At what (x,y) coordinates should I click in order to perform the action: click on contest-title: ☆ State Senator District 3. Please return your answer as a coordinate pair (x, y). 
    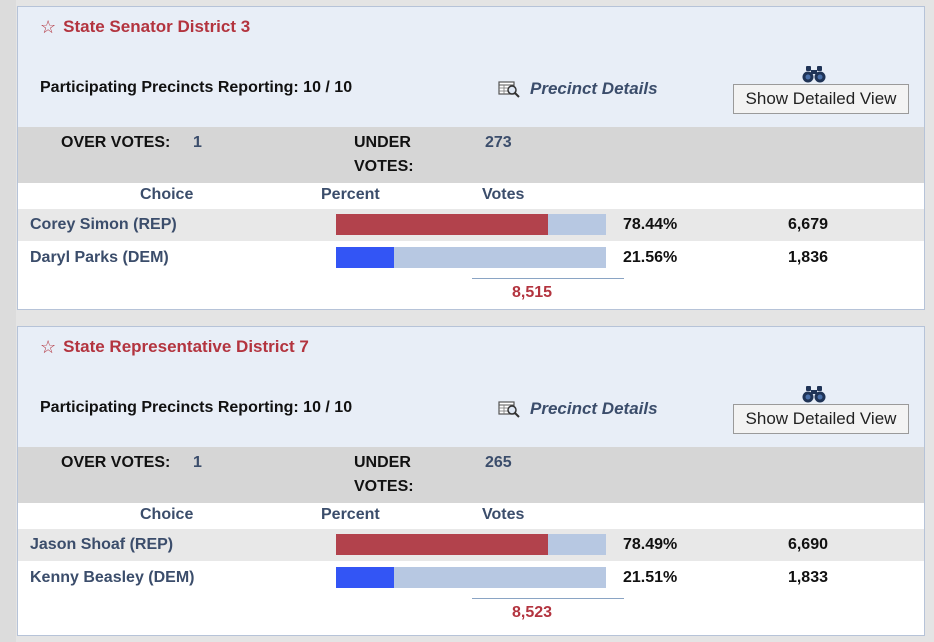
    Looking at the image, I should click on (145, 27).